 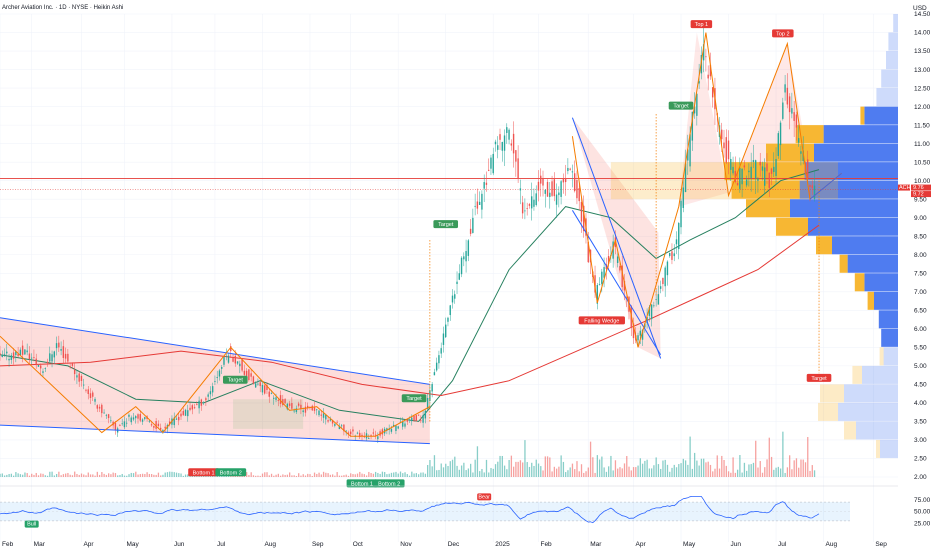 What do you see at coordinates (920, 366) in the screenshot?
I see `price-tick-label: 5.00` at bounding box center [920, 366].